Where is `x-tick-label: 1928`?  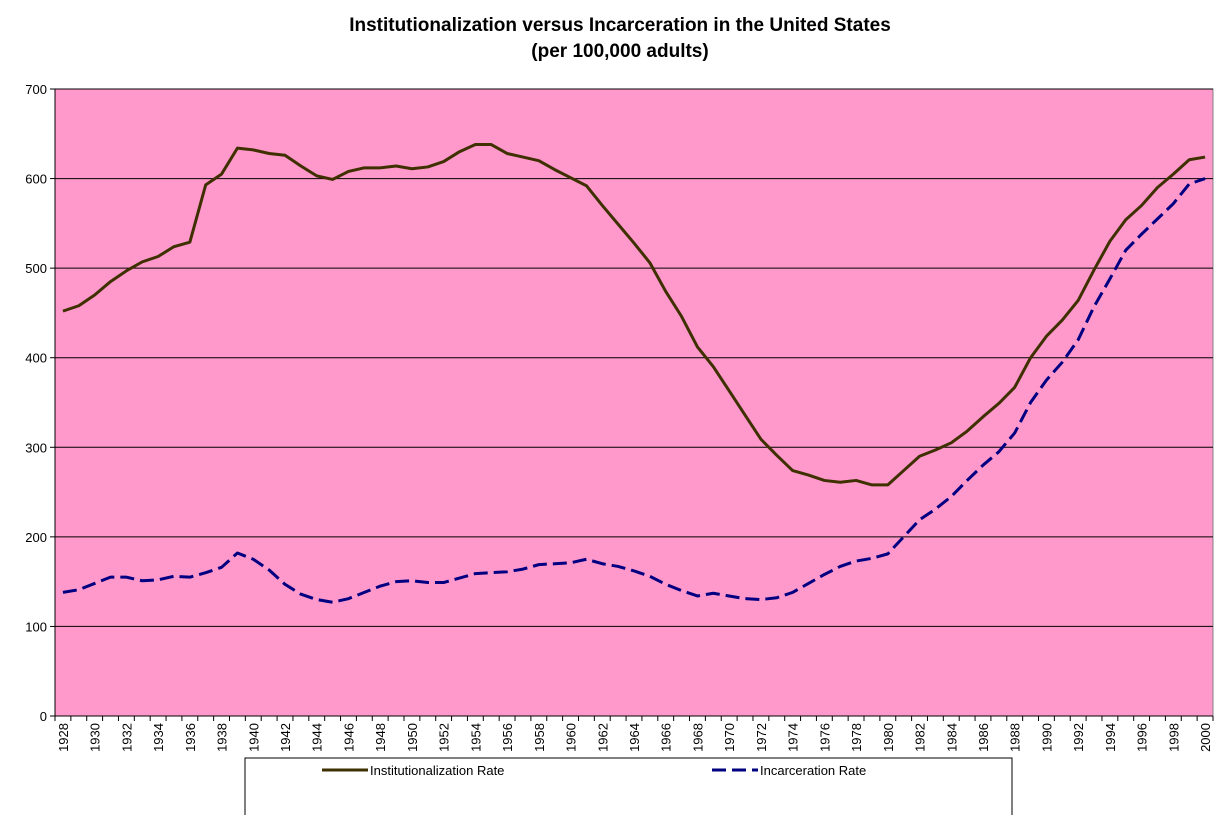
x-tick-label: 1928 is located at coordinates (63, 737).